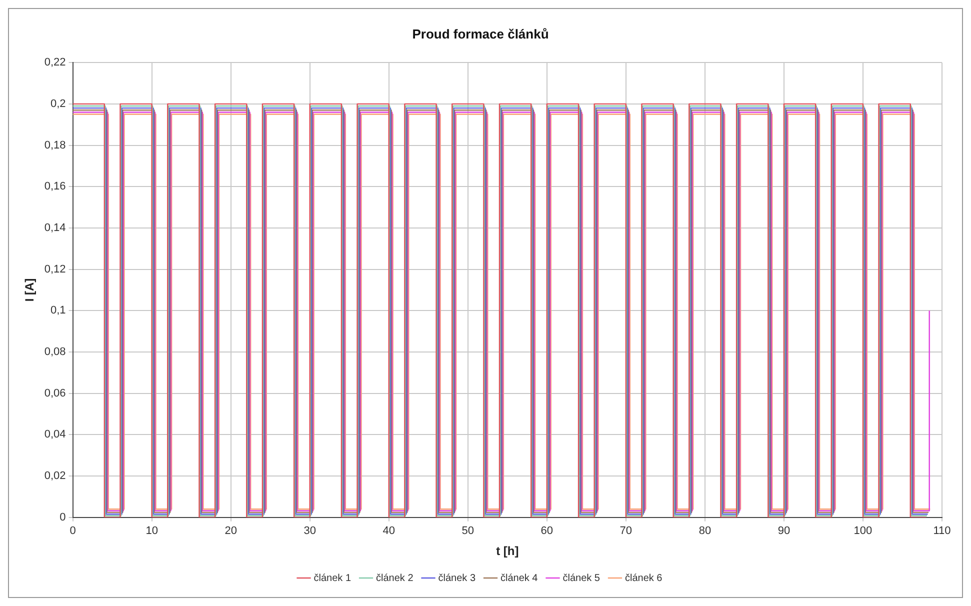  I want to click on x-tick-label: 60, so click(547, 531).